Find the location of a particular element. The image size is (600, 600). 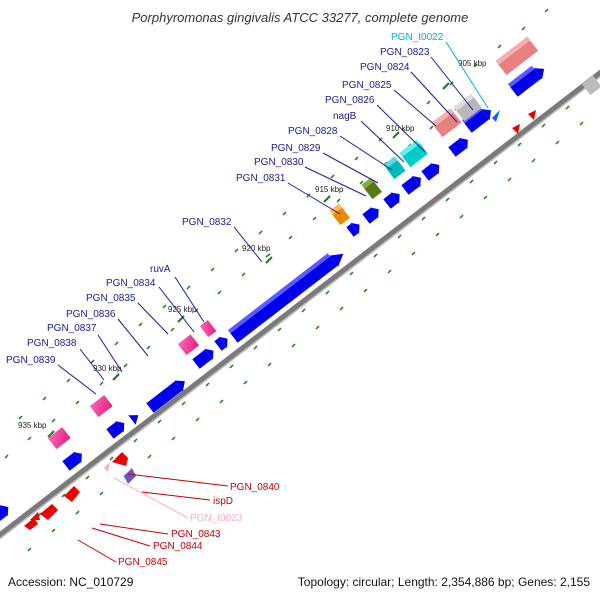

gene-label: PGN_0845 is located at coordinates (143, 562).